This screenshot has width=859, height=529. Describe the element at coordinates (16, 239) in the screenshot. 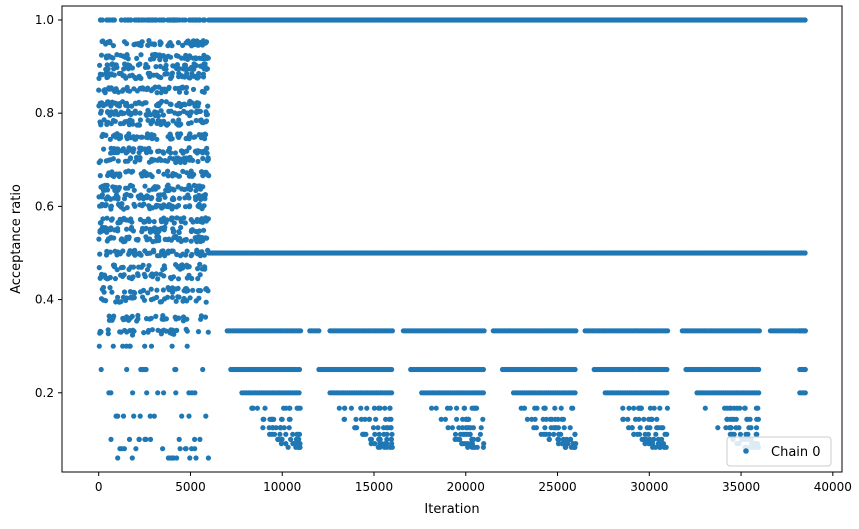

I see `y-axis-label: Acceptance ratio` at that location.